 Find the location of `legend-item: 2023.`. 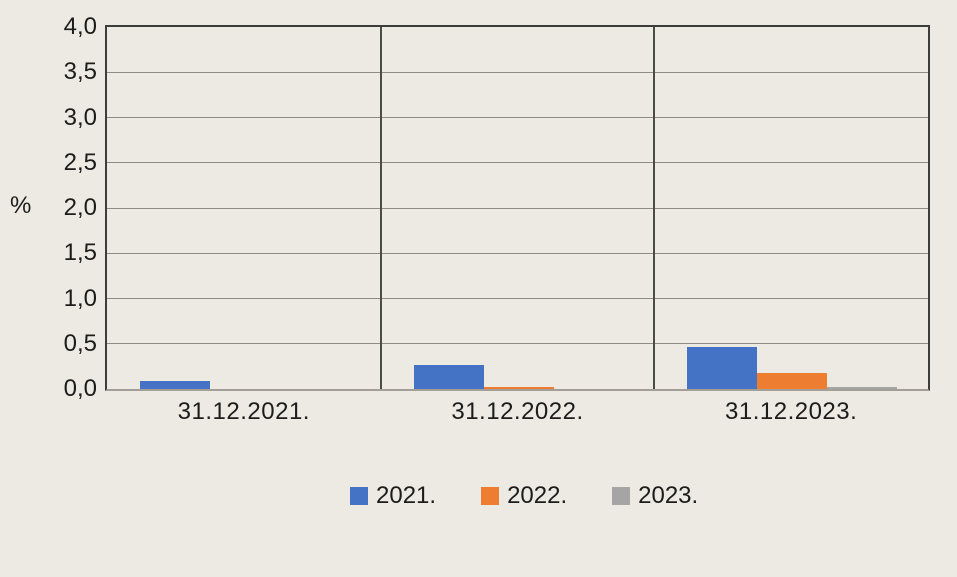

legend-item: 2023. is located at coordinates (655, 496).